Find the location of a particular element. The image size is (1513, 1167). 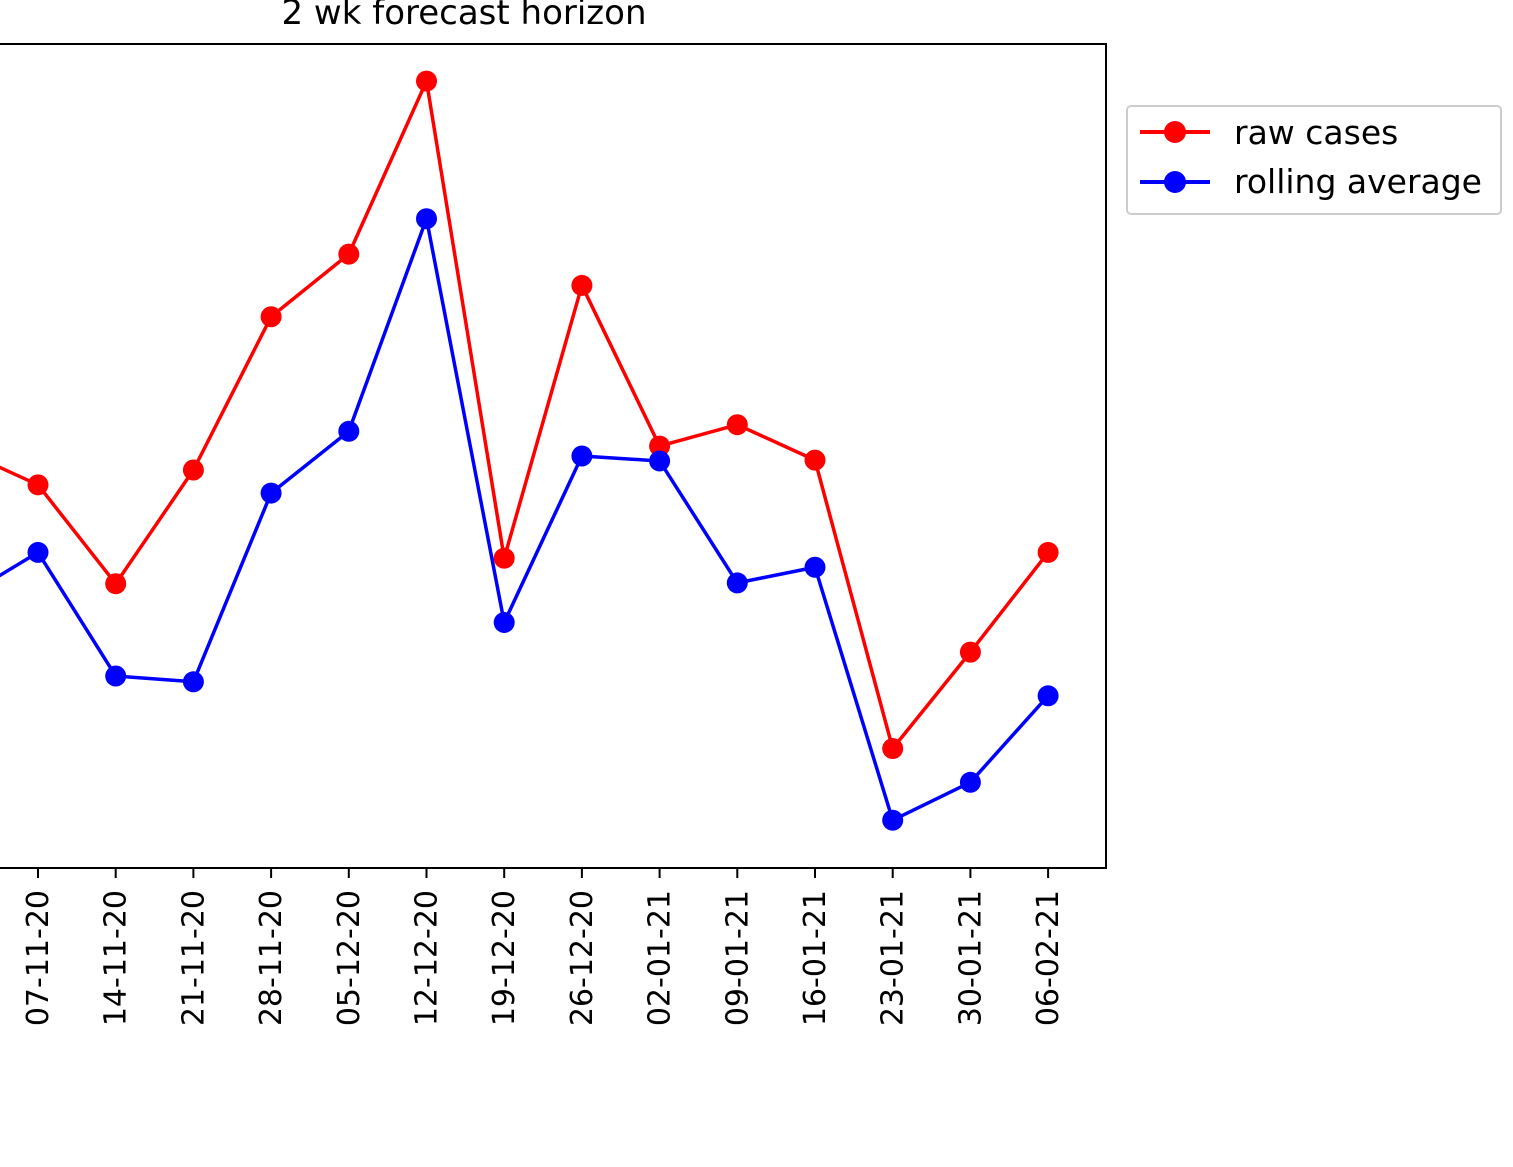

x-tick-label: 09-01-21 is located at coordinates (737, 958).